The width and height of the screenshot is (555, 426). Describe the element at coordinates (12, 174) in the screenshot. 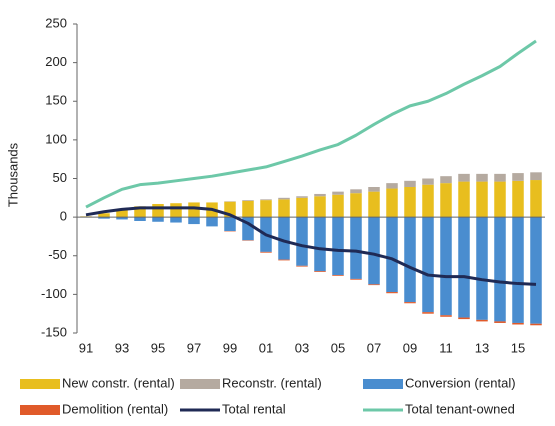

I see `y-axis-label: Thousands` at that location.